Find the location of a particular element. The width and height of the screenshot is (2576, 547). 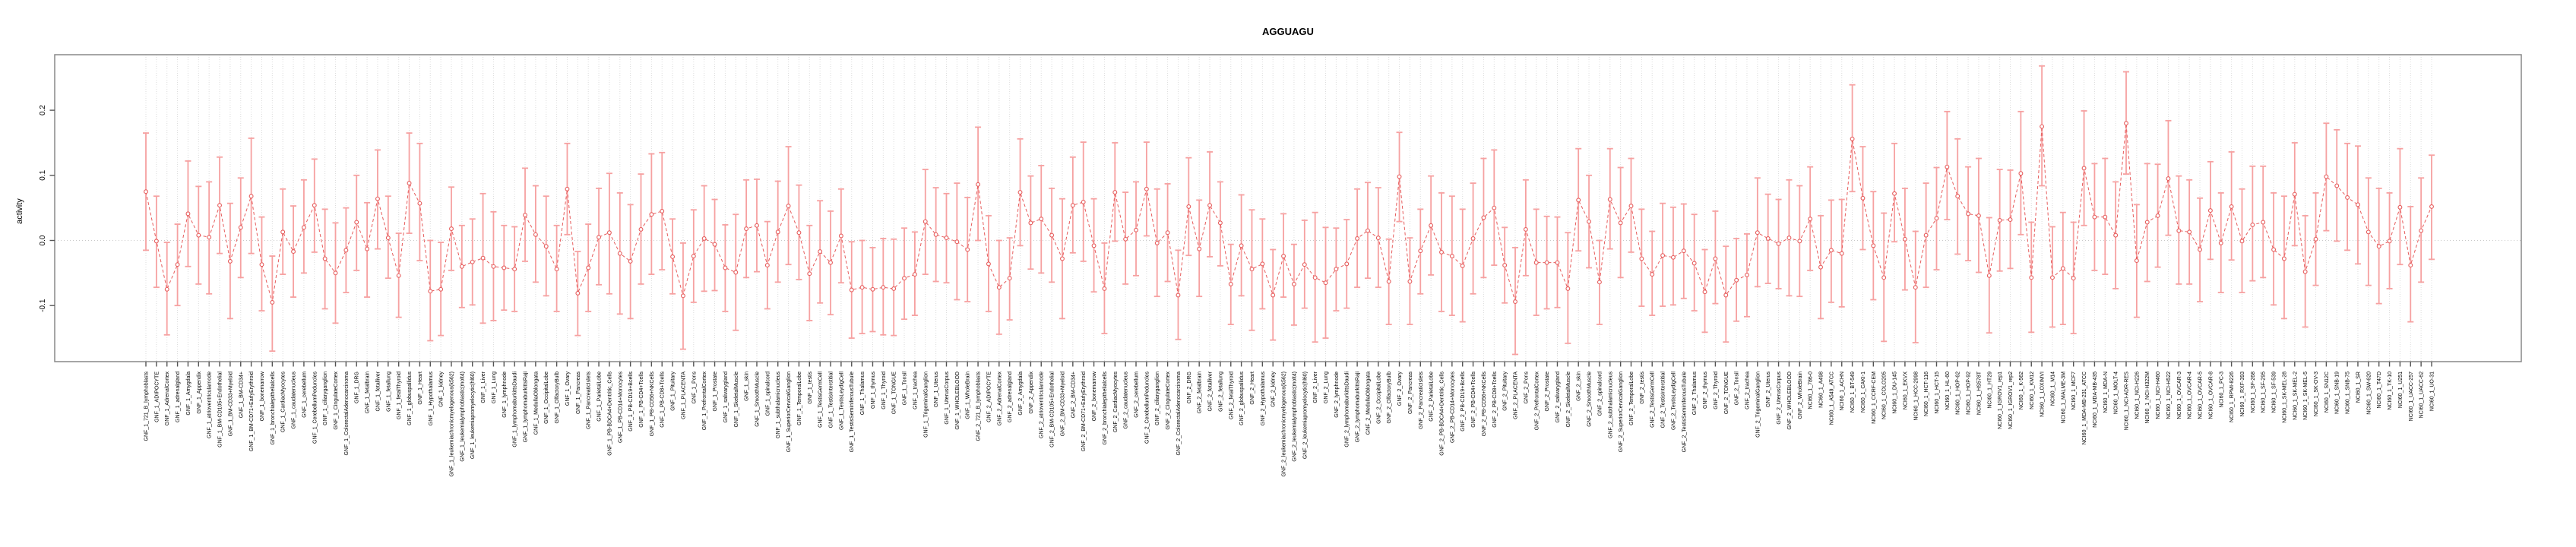

x-tick-label: GNF_1_leukemiachronicmyelogenous(k562) is located at coordinates (452, 424).